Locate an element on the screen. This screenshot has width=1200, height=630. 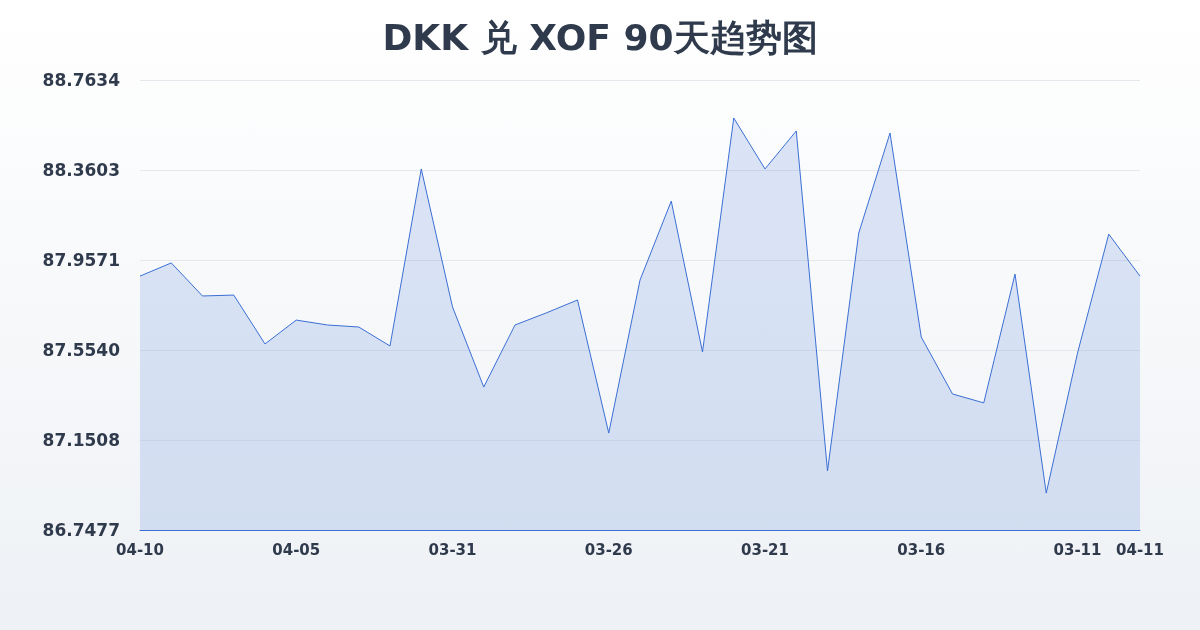
x-tick-label: 04-10 is located at coordinates (140, 549).